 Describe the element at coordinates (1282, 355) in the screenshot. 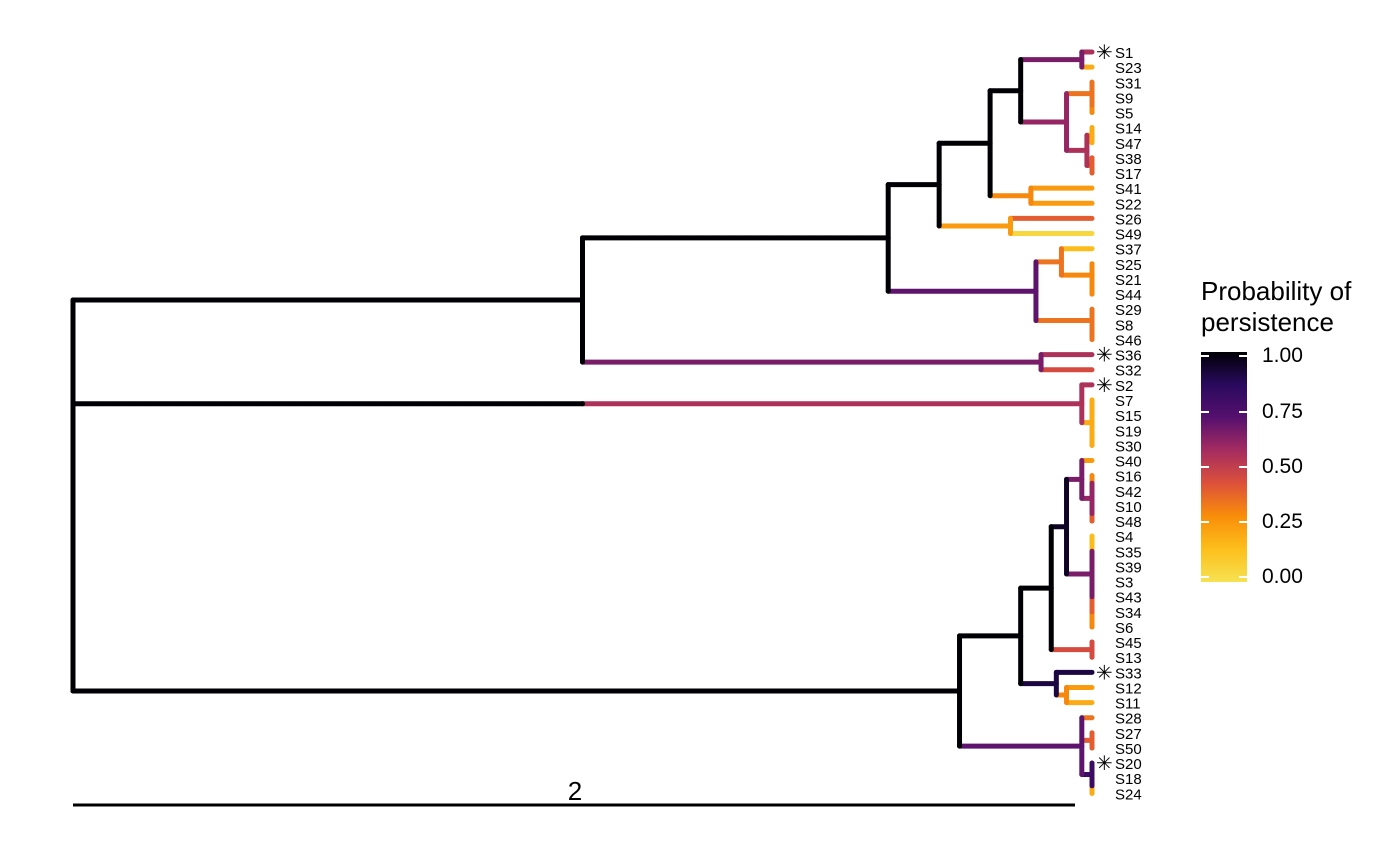

I see `legend-tick-label: 1.00` at that location.